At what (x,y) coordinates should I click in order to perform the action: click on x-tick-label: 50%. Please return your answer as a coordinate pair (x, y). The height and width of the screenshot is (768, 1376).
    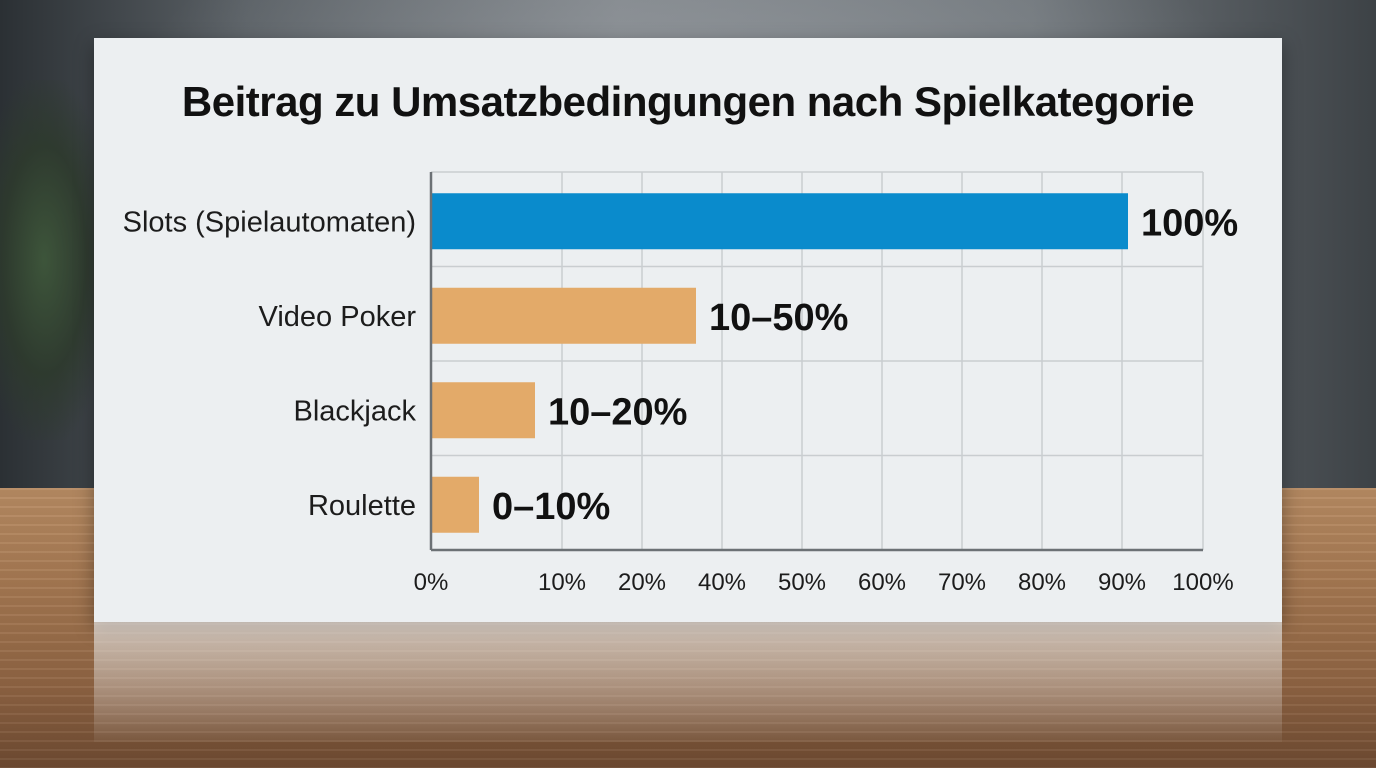
    Looking at the image, I should click on (802, 582).